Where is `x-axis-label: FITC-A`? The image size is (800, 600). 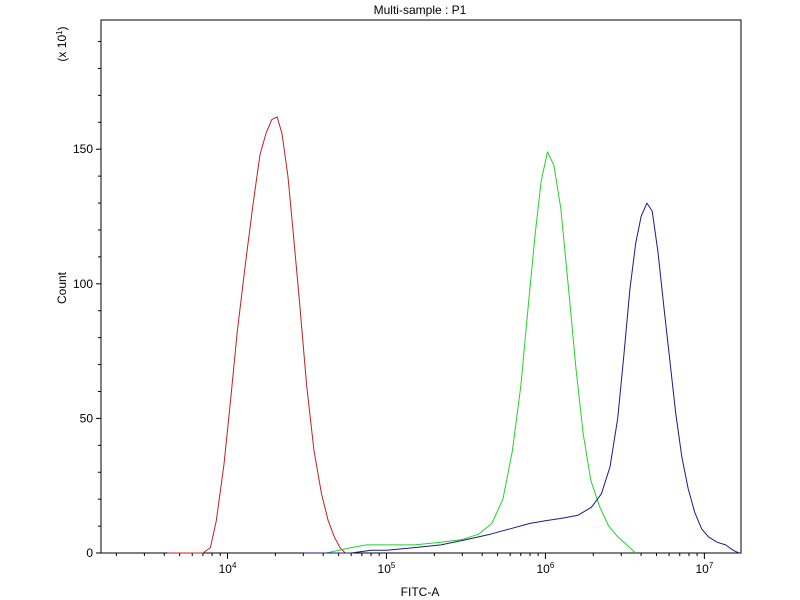
x-axis-label: FITC-A is located at coordinates (420, 592).